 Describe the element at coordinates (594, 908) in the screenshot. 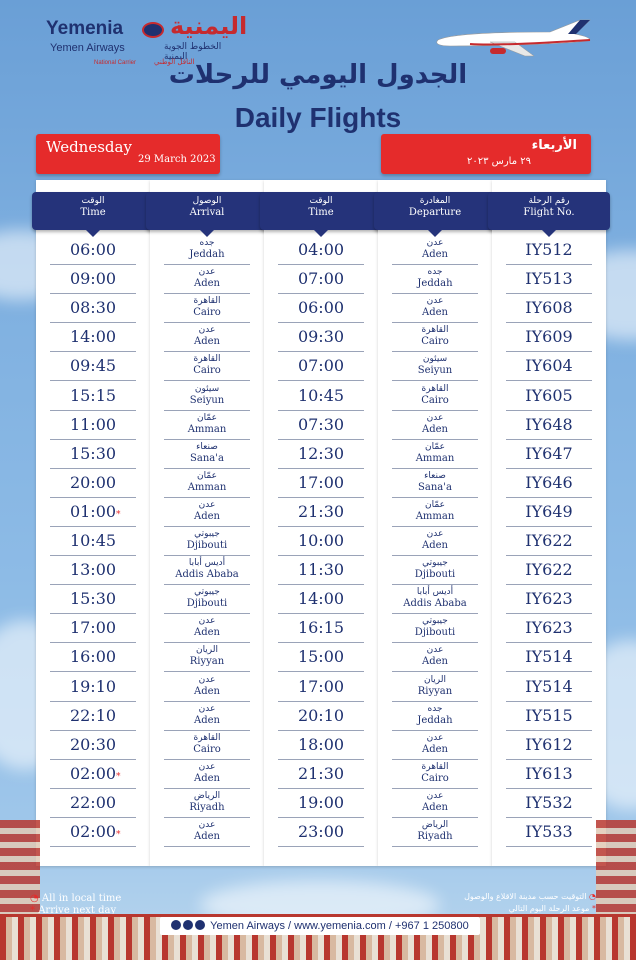

I see `asterisk-icon-ar: *` at that location.